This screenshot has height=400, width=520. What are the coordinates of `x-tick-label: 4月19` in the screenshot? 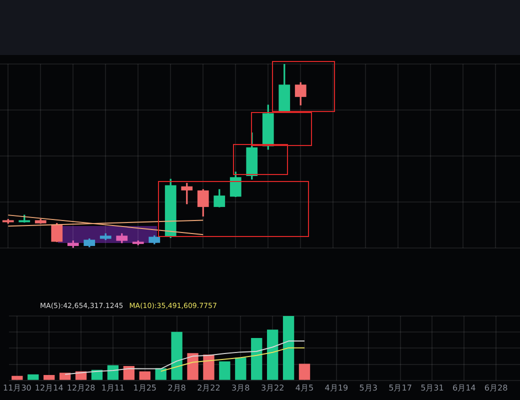 It's located at (336, 387).